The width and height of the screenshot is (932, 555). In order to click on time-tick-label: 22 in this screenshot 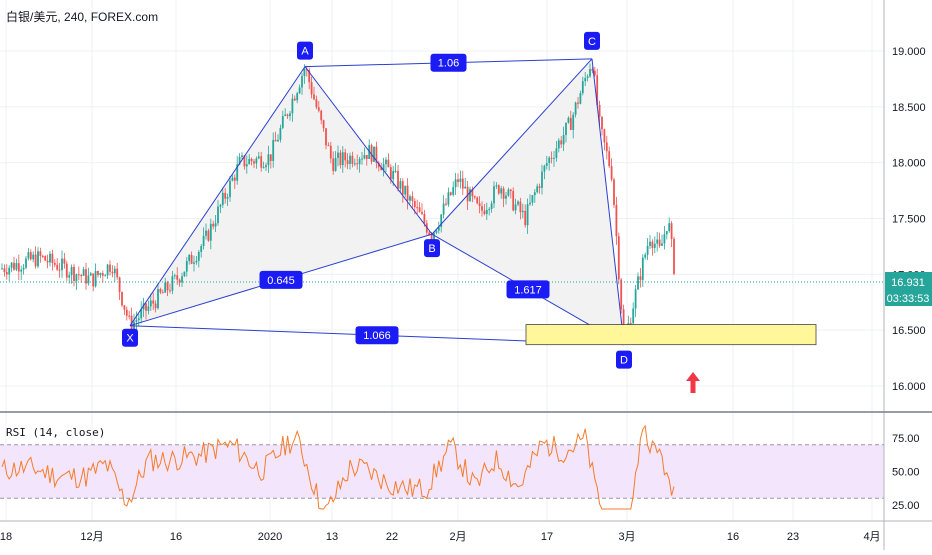, I will do `click(392, 537)`.